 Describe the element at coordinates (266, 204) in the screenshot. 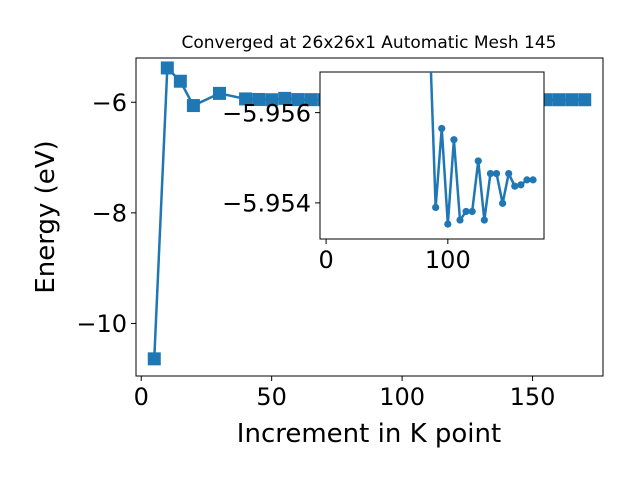

I see `inset-y-tick-label: −5.954` at that location.